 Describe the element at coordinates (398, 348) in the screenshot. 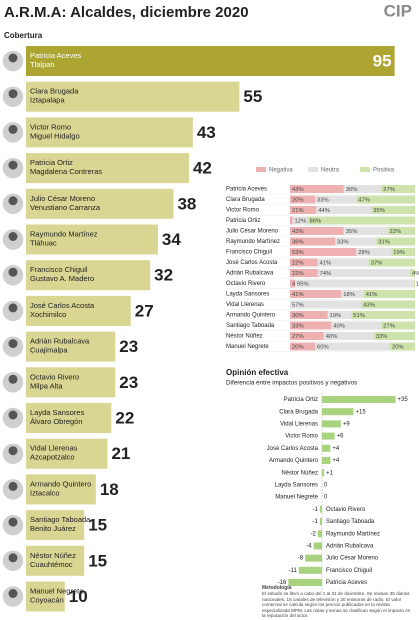

I see `segment-label: 20%` at that location.